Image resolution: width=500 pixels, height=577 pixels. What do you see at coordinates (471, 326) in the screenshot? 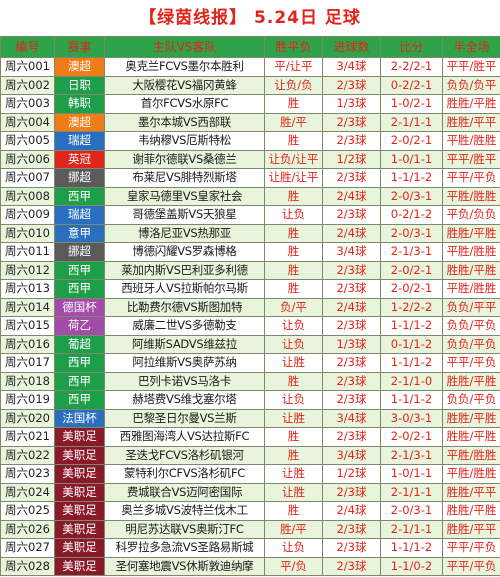
I see `halftime-cell: 负负/平负` at bounding box center [471, 326].